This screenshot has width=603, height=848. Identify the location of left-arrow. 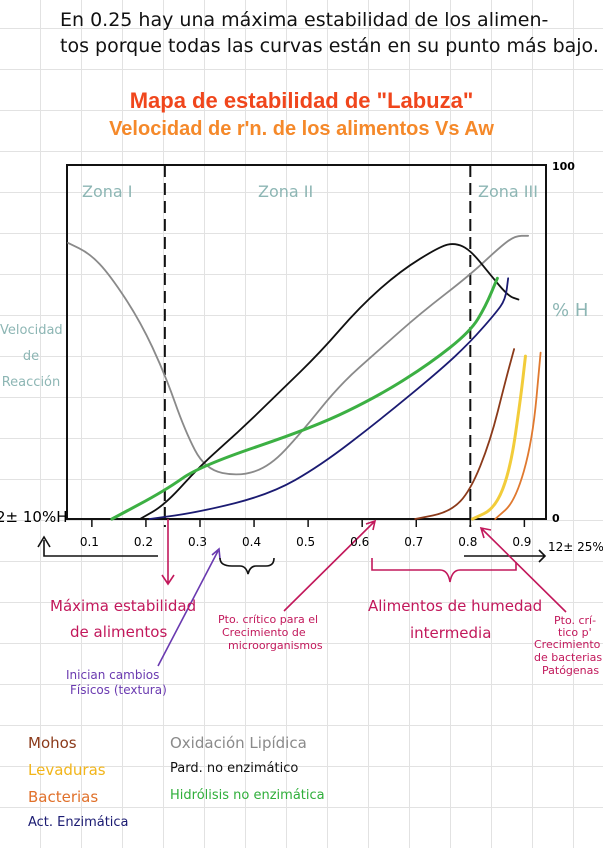
(97, 546).